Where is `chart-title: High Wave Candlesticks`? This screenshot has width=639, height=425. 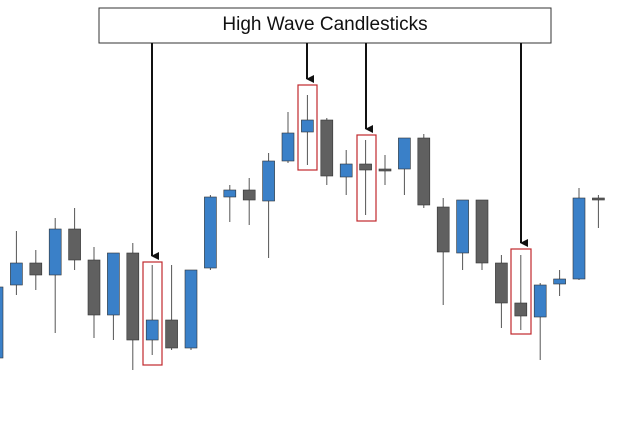 chart-title: High Wave Candlesticks is located at coordinates (324, 24).